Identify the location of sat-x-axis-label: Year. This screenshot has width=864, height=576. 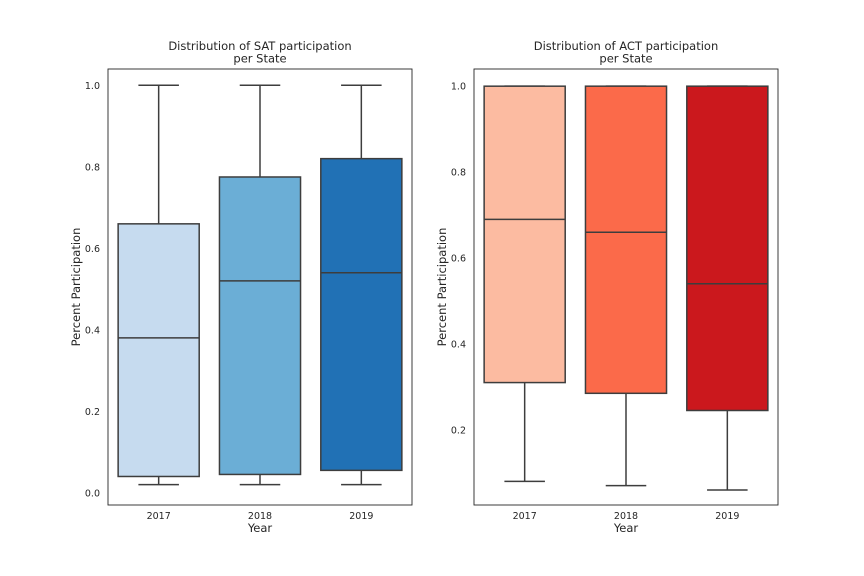
(260, 528).